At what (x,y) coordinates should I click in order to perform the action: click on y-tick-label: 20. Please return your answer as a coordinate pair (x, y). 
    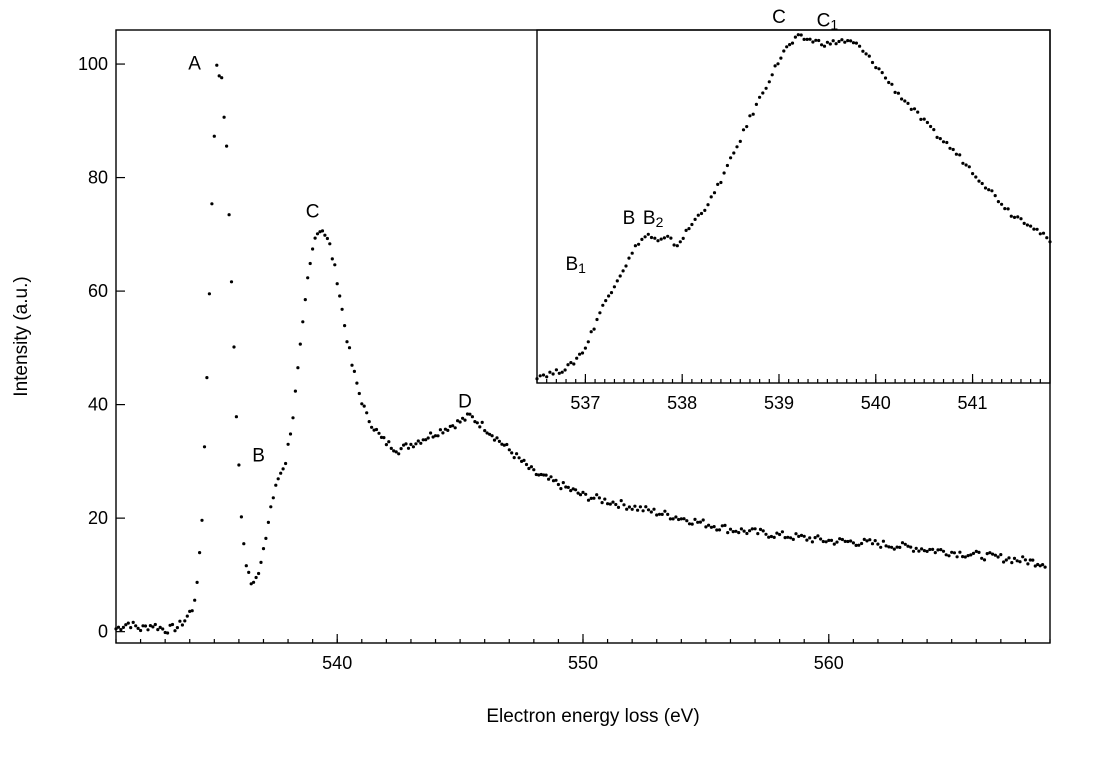
    Looking at the image, I should click on (98, 518).